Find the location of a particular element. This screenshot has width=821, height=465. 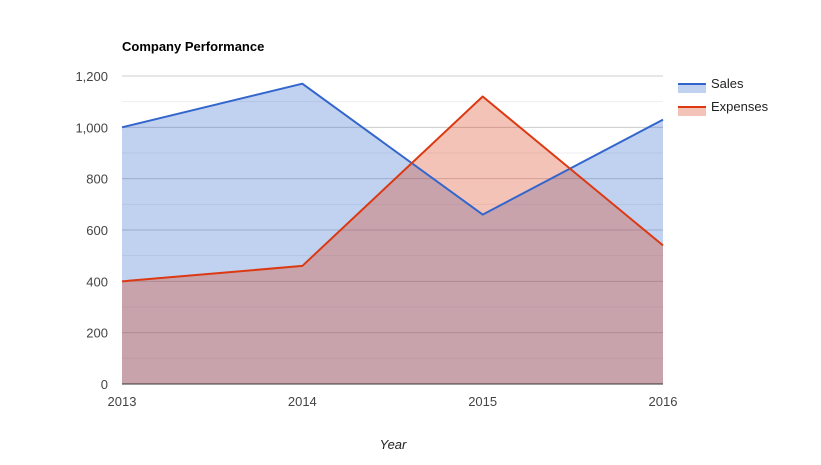

x-tick-label: 2016 is located at coordinates (663, 401).